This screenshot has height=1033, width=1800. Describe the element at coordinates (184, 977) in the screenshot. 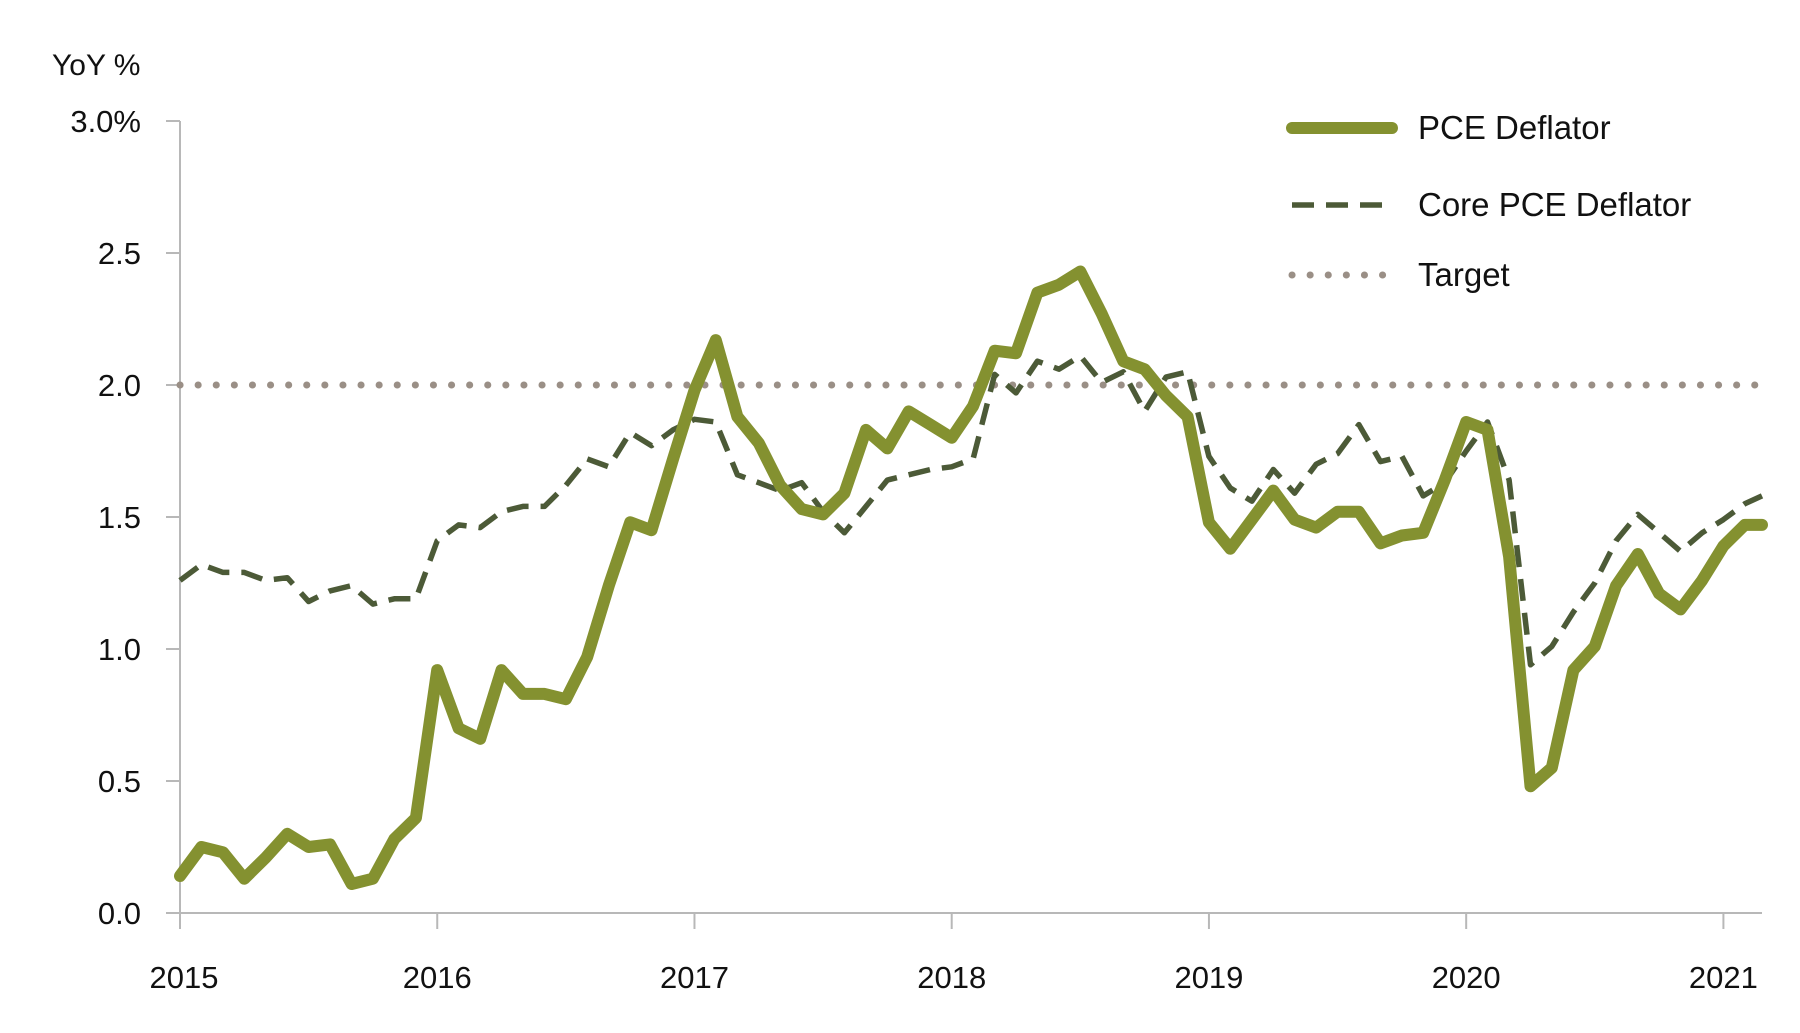

I see `x-tick-label: 2015` at that location.